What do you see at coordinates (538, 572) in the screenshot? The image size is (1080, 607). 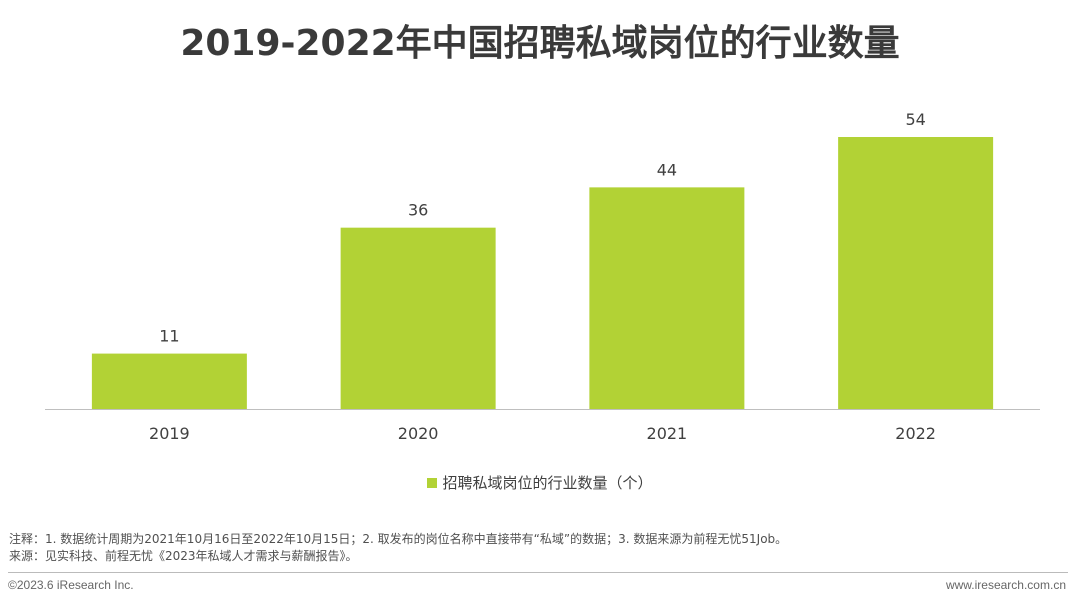 I see `footer-divider` at bounding box center [538, 572].